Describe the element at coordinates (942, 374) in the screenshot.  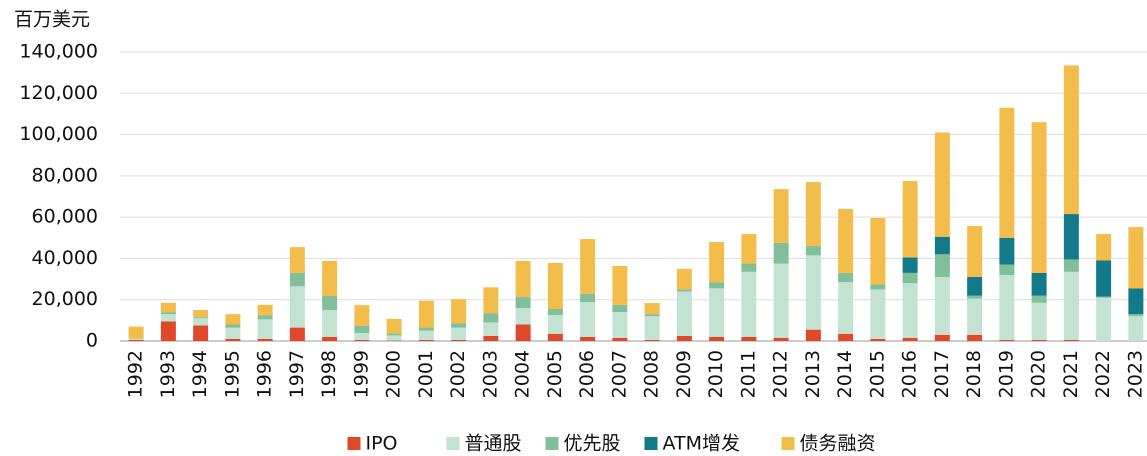
I see `x-tick-label: 2017` at that location.